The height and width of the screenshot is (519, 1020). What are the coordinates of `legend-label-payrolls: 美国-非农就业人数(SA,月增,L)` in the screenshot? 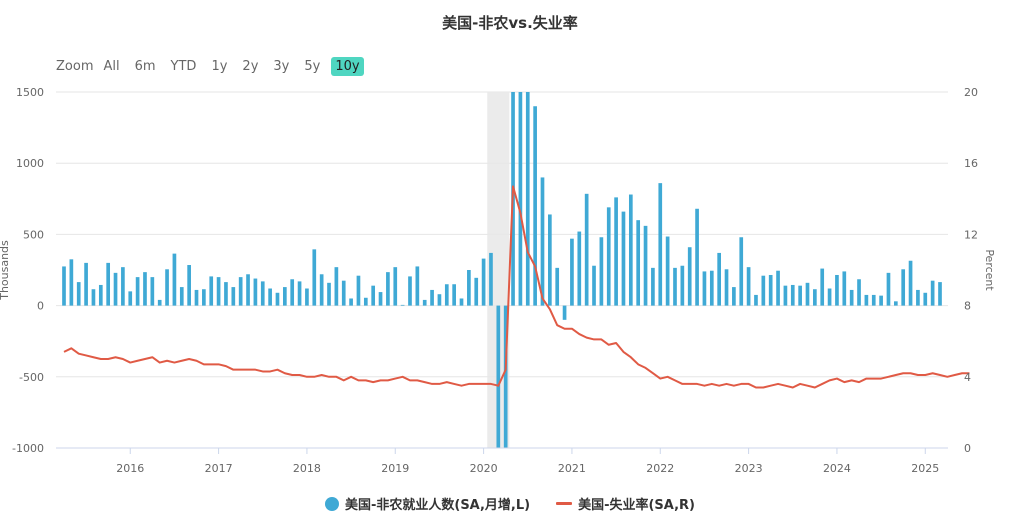 It's located at (437, 505).